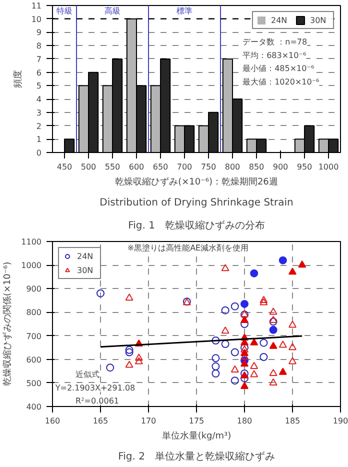 This screenshot has height=467, width=348. What do you see at coordinates (275, 42) in the screenshot?
I see `annotation: データ数 ：n=78` at bounding box center [275, 42].